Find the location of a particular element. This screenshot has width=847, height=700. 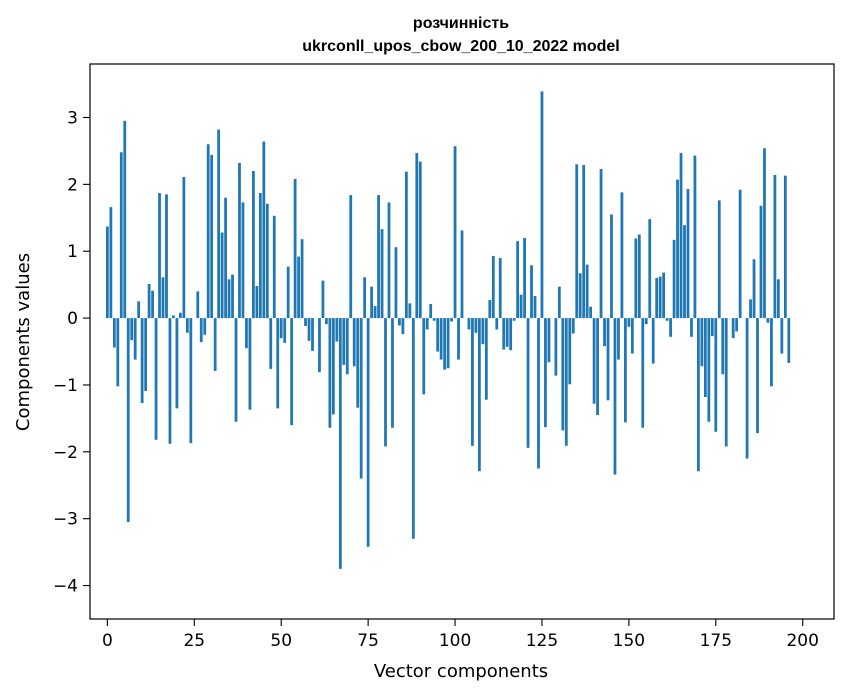

x-tick-label-7: 175 is located at coordinates (716, 641).